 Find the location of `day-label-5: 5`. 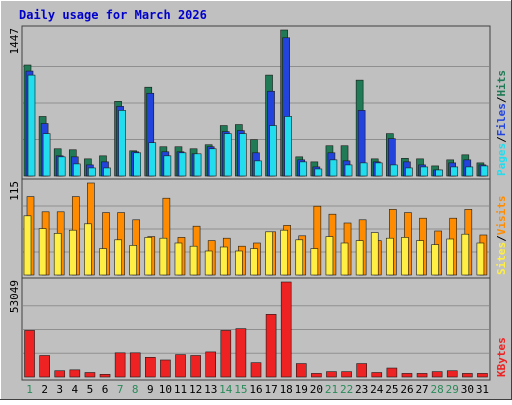

day-label-5: 5 is located at coordinates (90, 389).